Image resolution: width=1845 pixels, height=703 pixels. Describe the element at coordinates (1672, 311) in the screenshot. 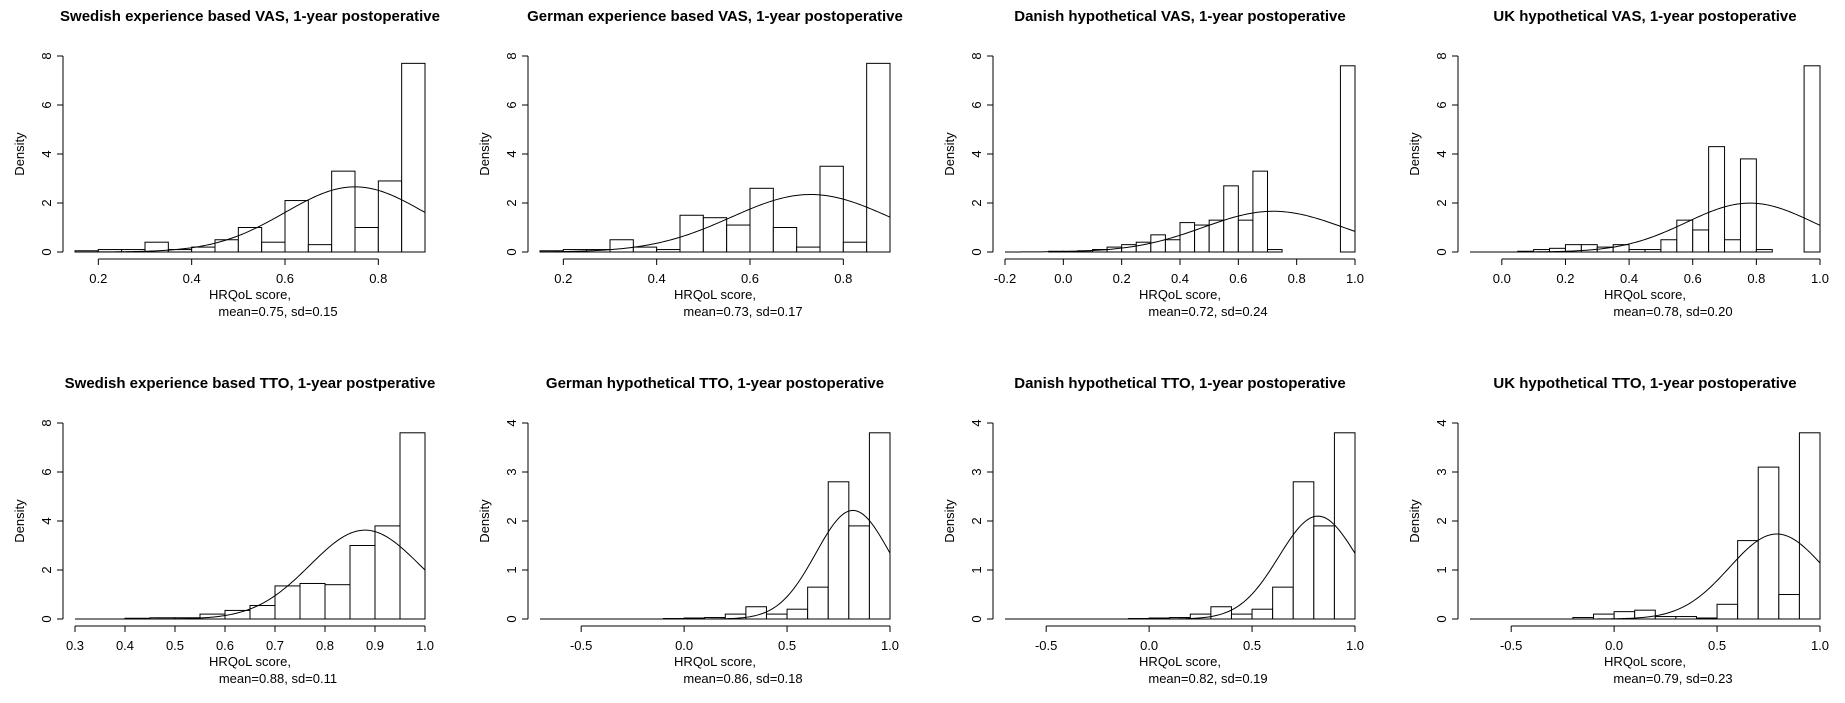

I see `stats-label: mean=0.78, sd=0.20` at that location.